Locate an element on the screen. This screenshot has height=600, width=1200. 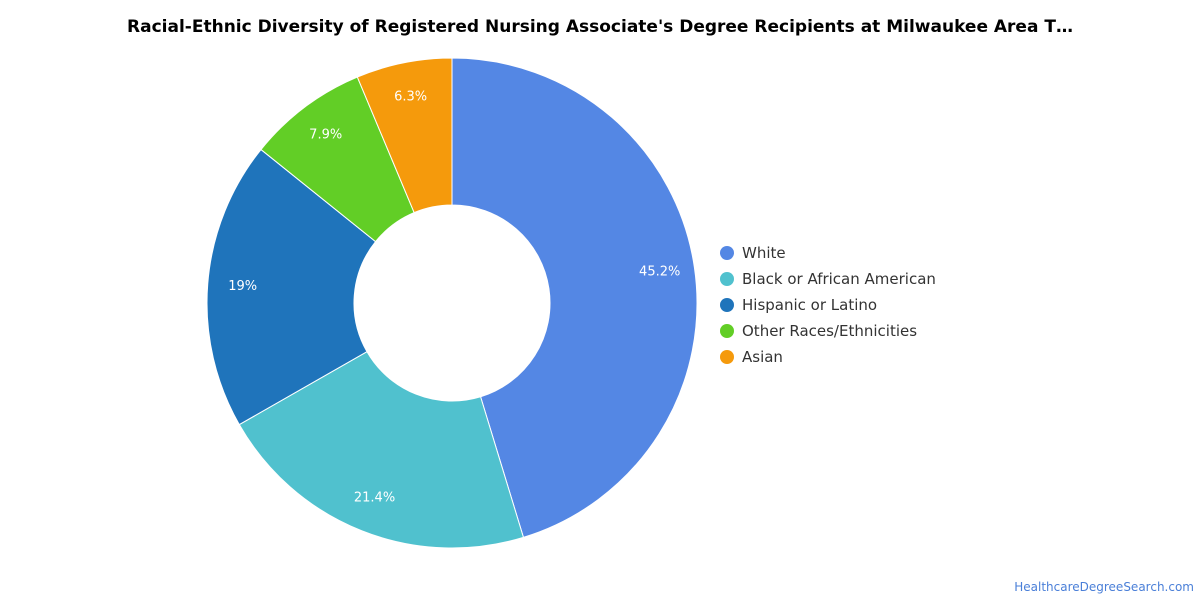
slice-hispanic-or-latino is located at coordinates (291, 287).